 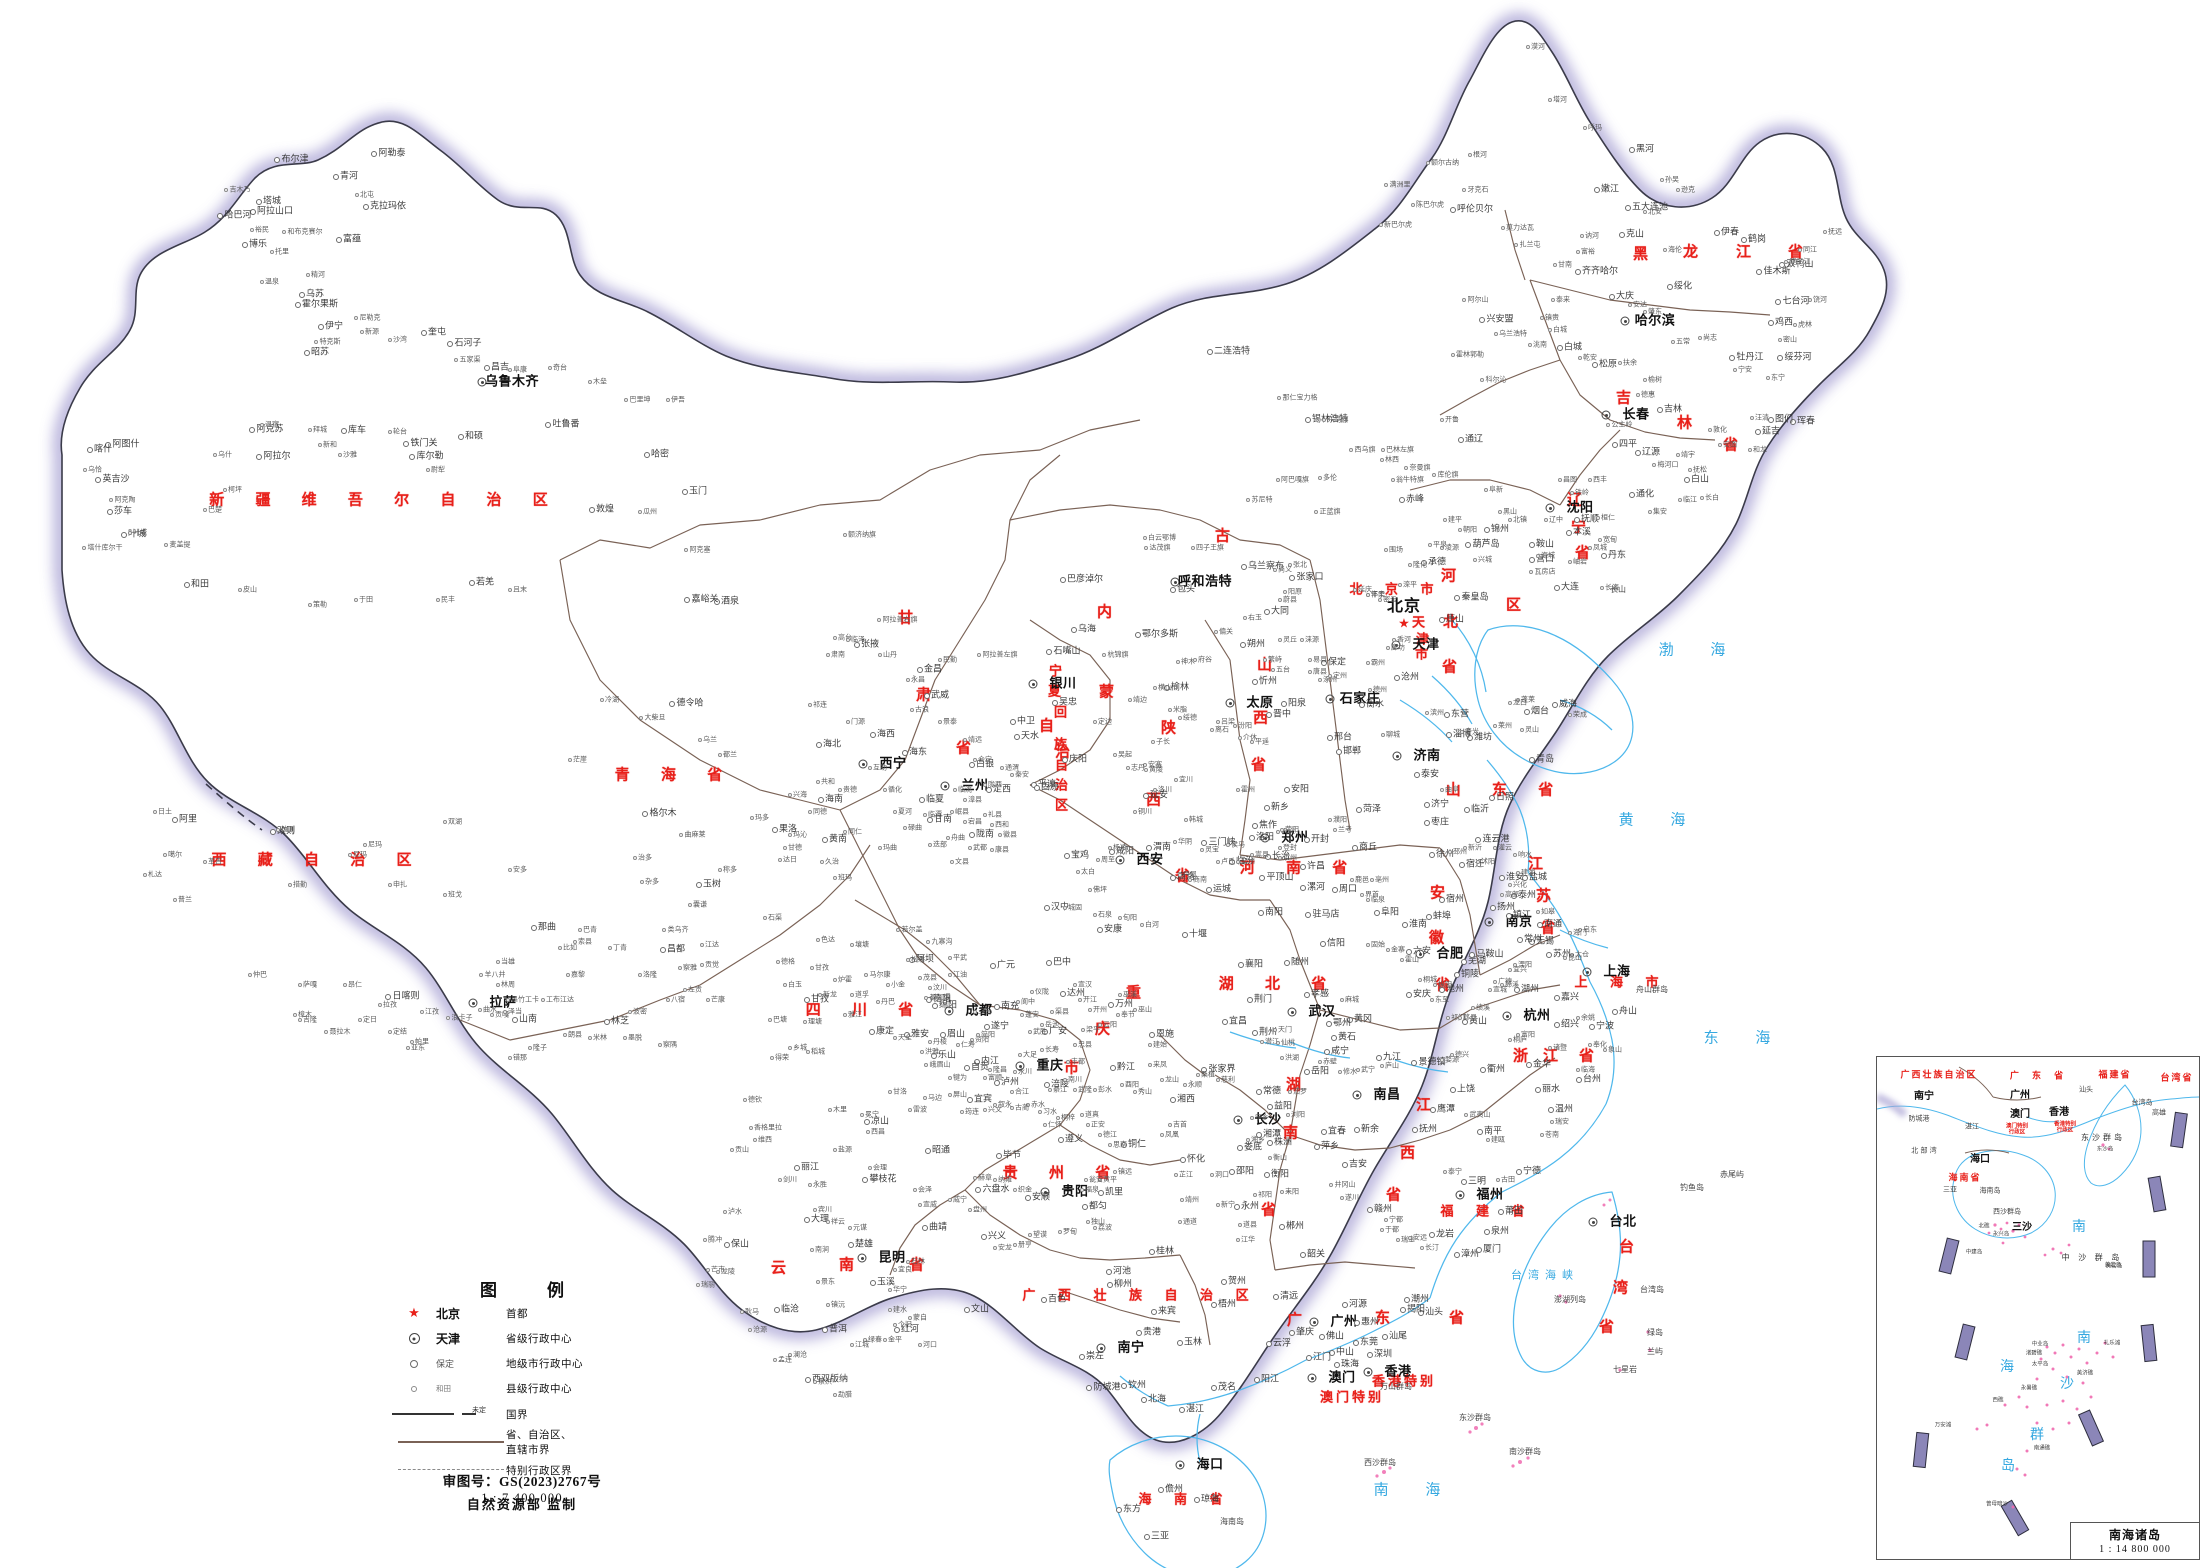 I want to click on inset-label-26: 中建岛, so click(x=1974, y=1252).